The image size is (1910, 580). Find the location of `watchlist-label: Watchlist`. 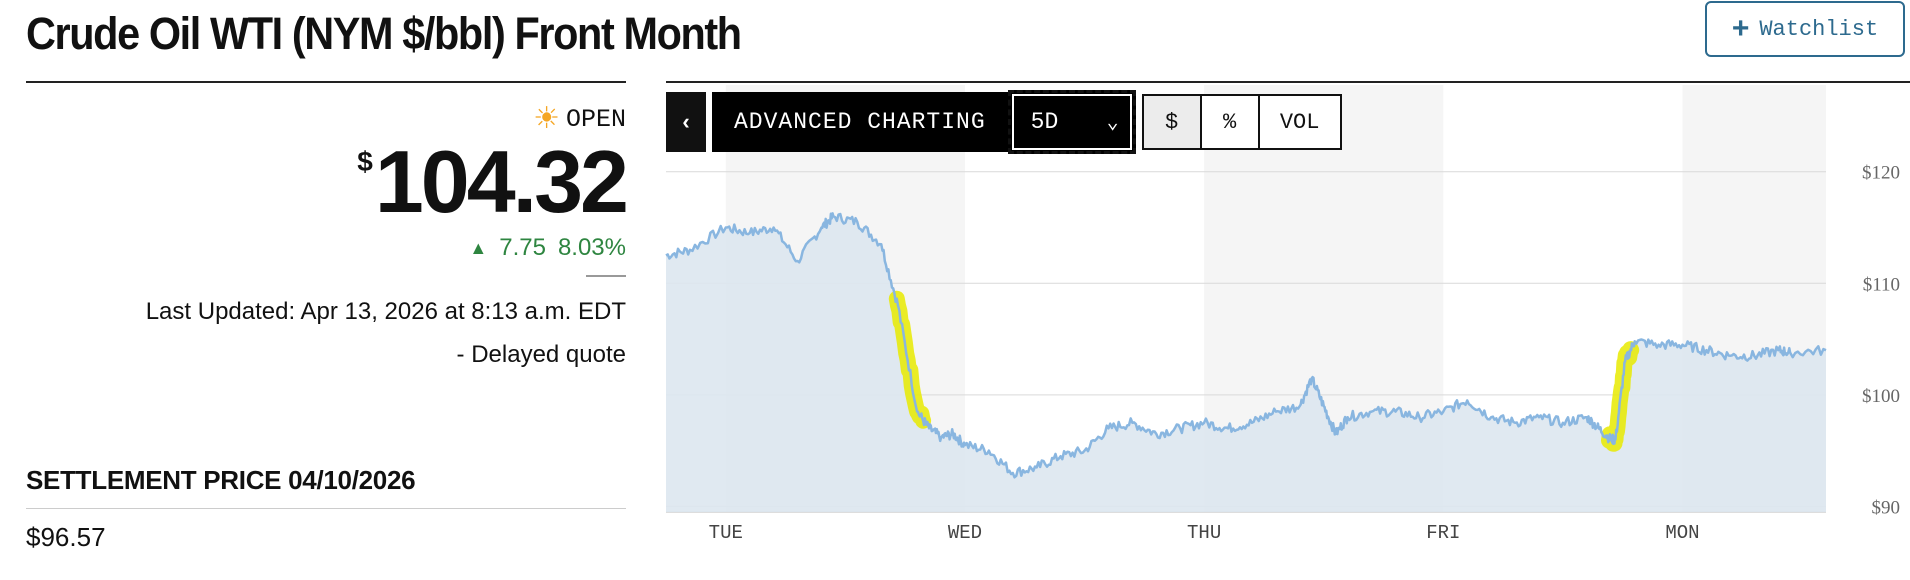

watchlist-label: Watchlist is located at coordinates (1819, 29).